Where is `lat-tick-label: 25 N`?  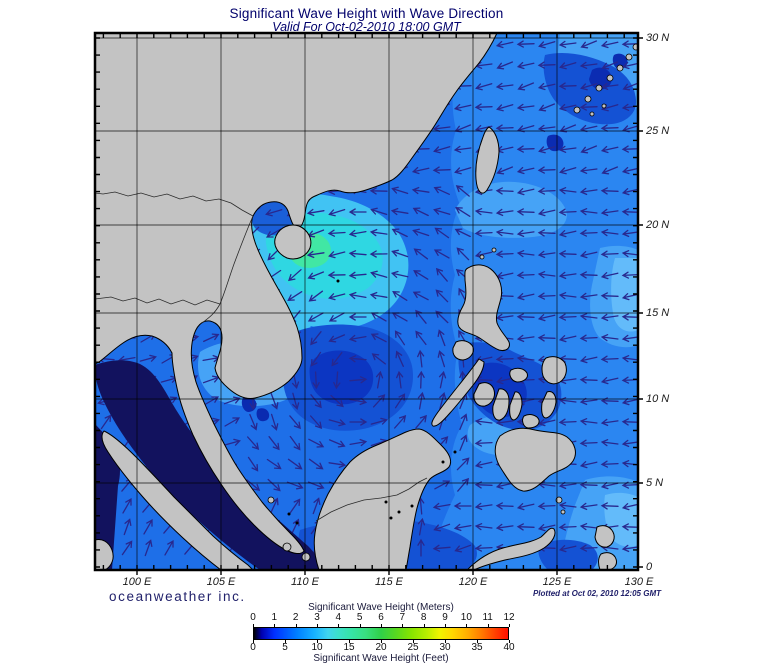 lat-tick-label: 25 N is located at coordinates (658, 131).